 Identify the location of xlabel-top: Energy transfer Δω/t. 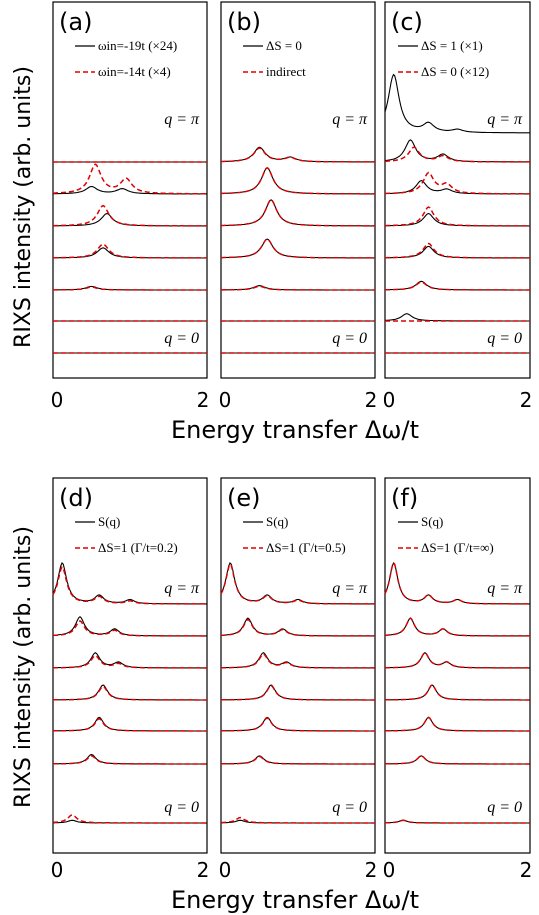
(295, 430).